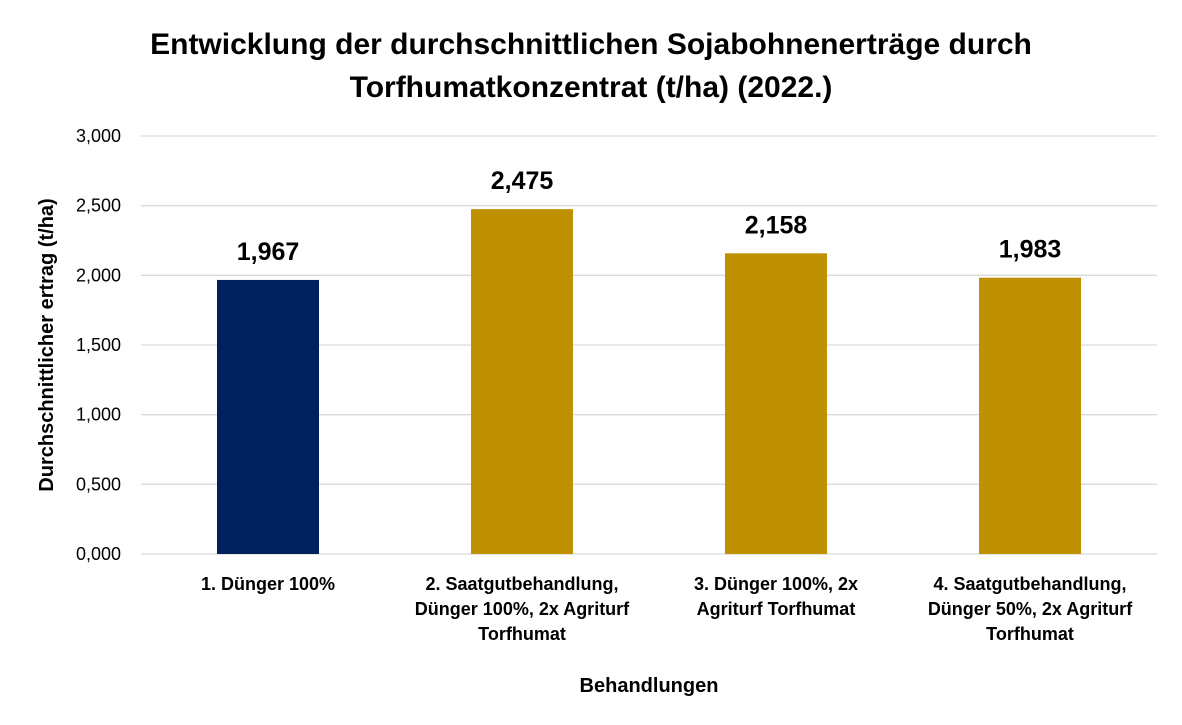 The image size is (1182, 725). What do you see at coordinates (1030, 250) in the screenshot?
I see `data-label: 1,983` at bounding box center [1030, 250].